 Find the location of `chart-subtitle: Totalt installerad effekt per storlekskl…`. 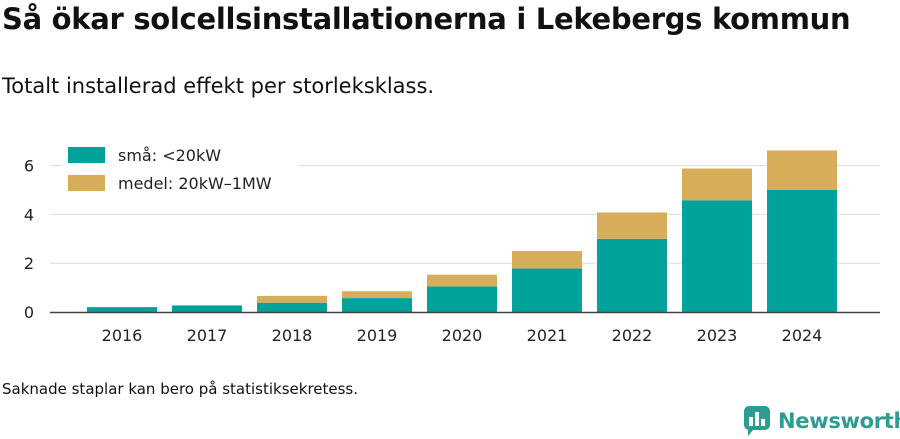

chart-subtitle: Totalt installerad effekt per storlekskl… is located at coordinates (218, 86).